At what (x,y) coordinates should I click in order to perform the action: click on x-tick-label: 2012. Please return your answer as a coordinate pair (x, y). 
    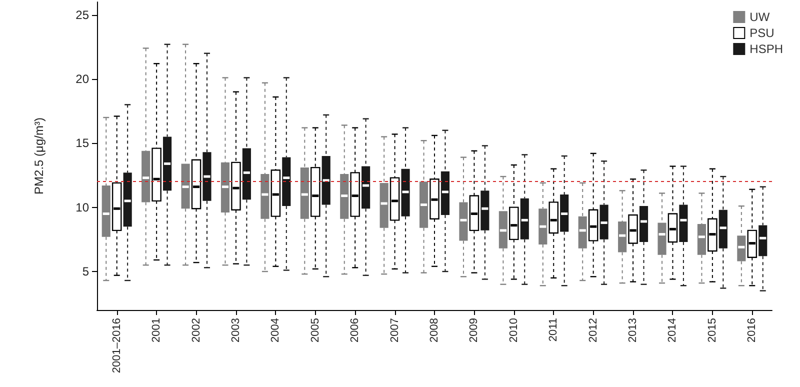
    Looking at the image, I should click on (593, 330).